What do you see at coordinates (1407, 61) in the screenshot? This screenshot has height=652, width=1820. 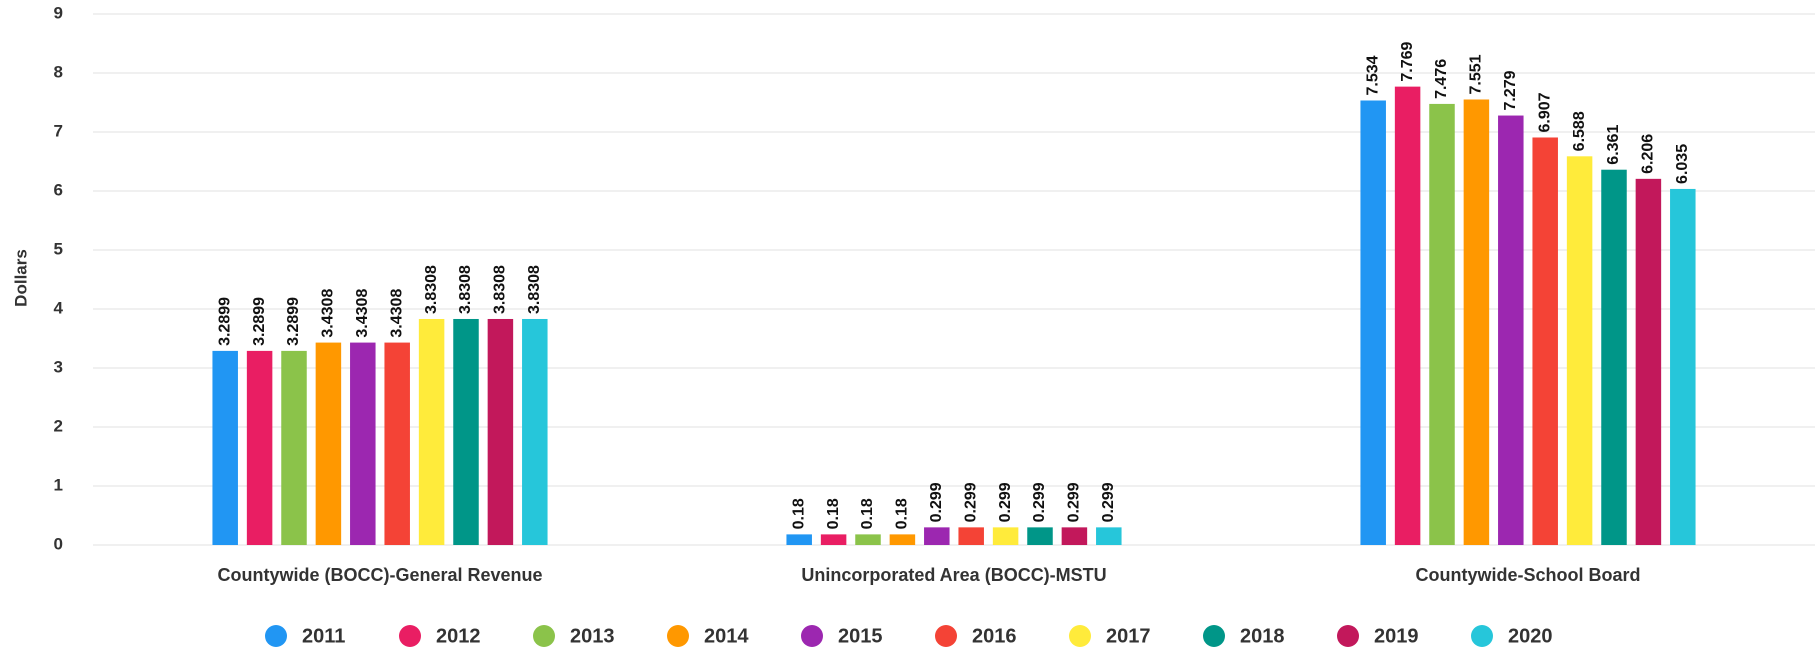 I see `value-label: 7.769` at bounding box center [1407, 61].